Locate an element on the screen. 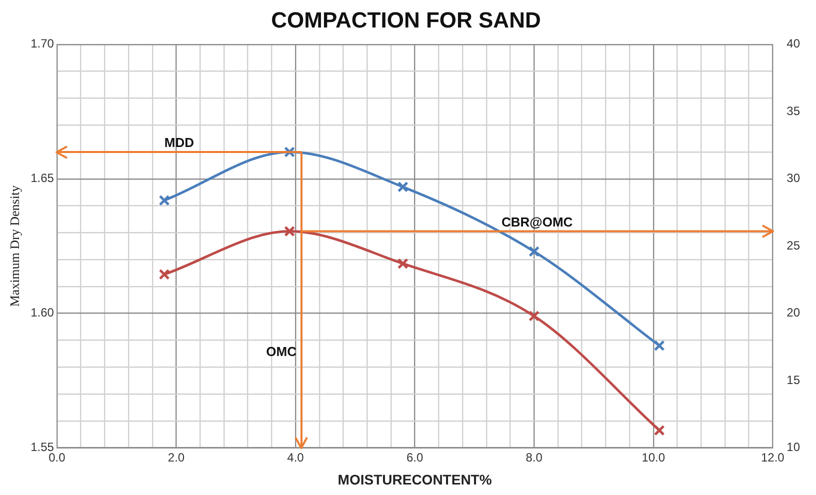  x-tick-label: 8.0 is located at coordinates (534, 457).